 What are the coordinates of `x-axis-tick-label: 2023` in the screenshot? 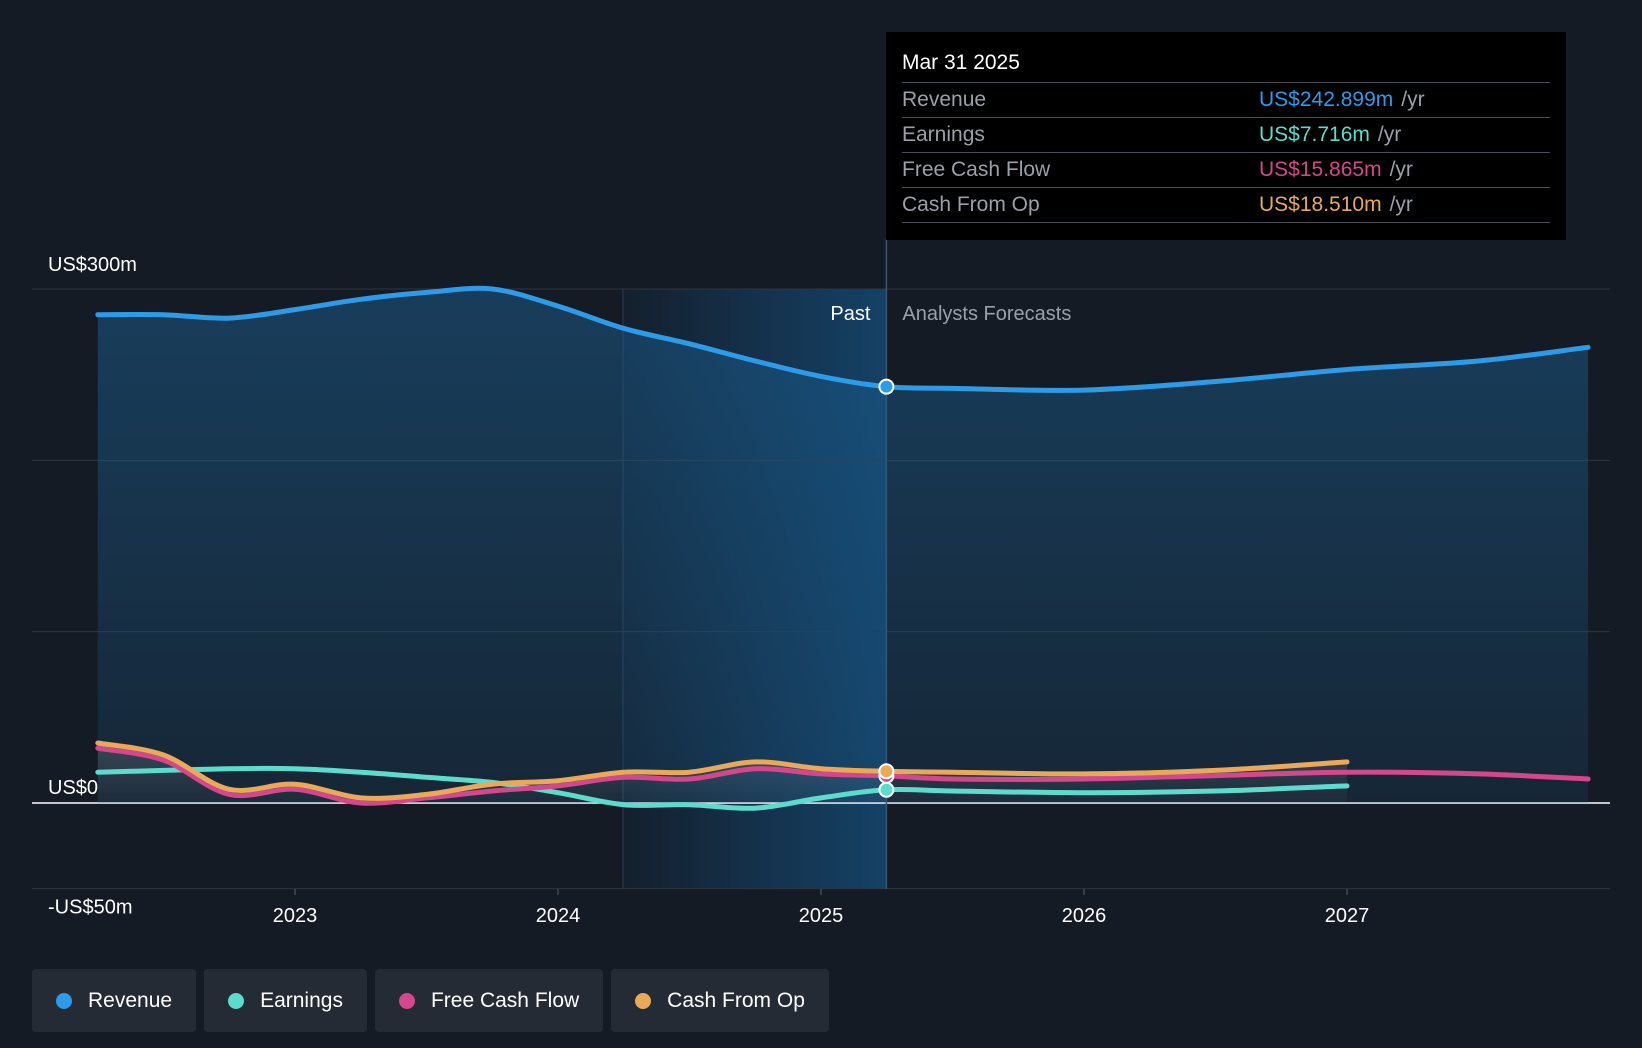 It's located at (295, 916).